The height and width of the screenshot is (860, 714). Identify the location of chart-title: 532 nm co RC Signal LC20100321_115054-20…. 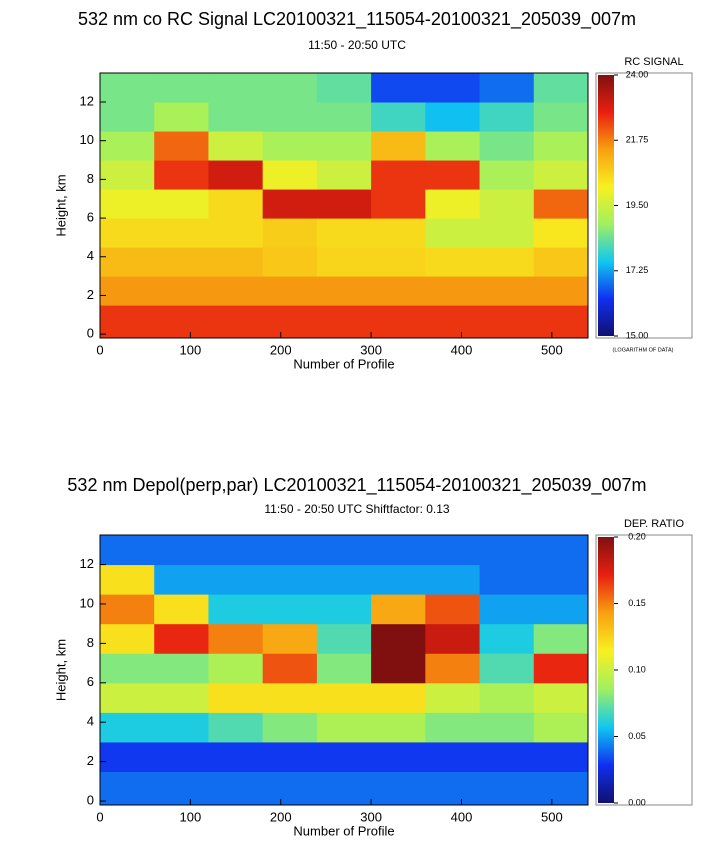
(357, 19).